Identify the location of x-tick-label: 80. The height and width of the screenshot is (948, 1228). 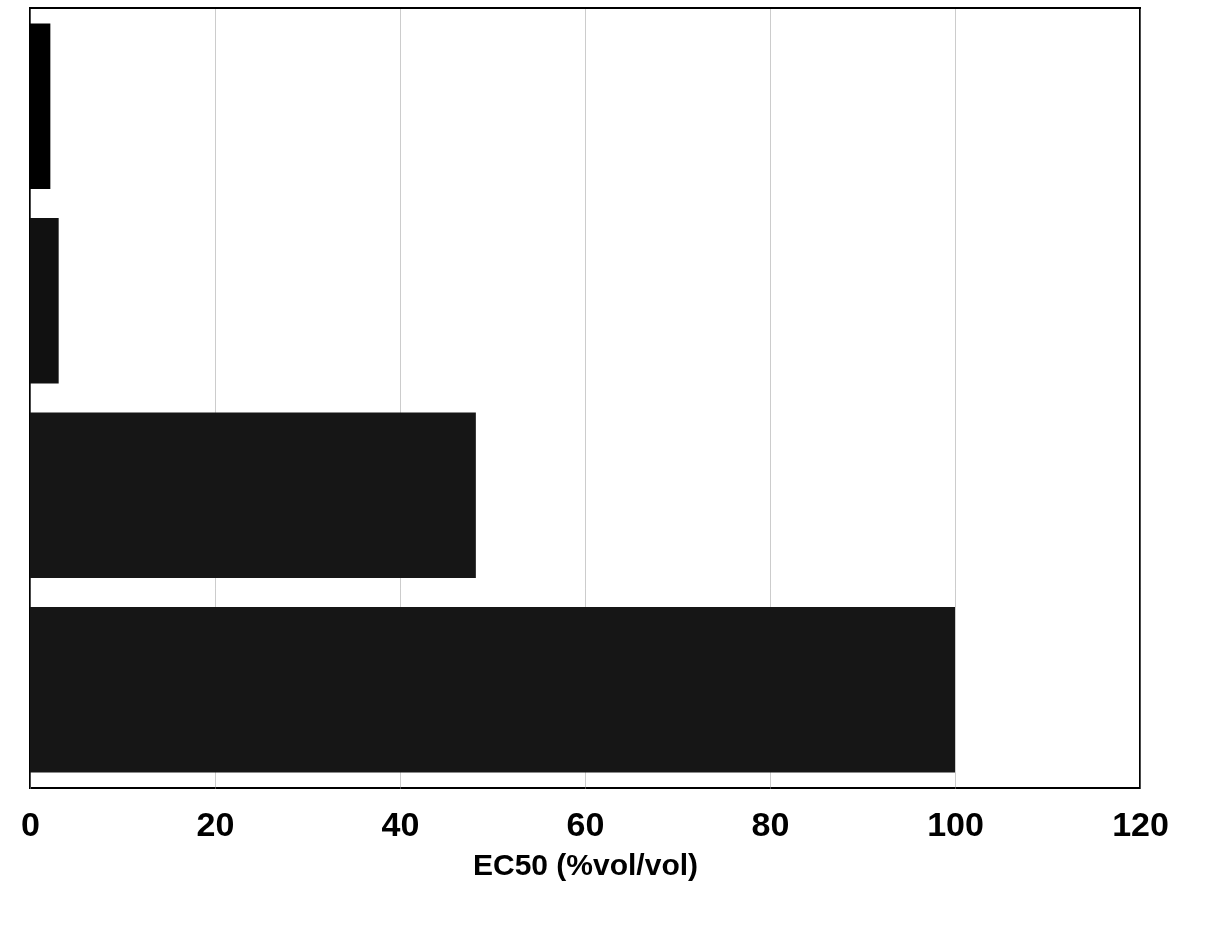
(770, 823).